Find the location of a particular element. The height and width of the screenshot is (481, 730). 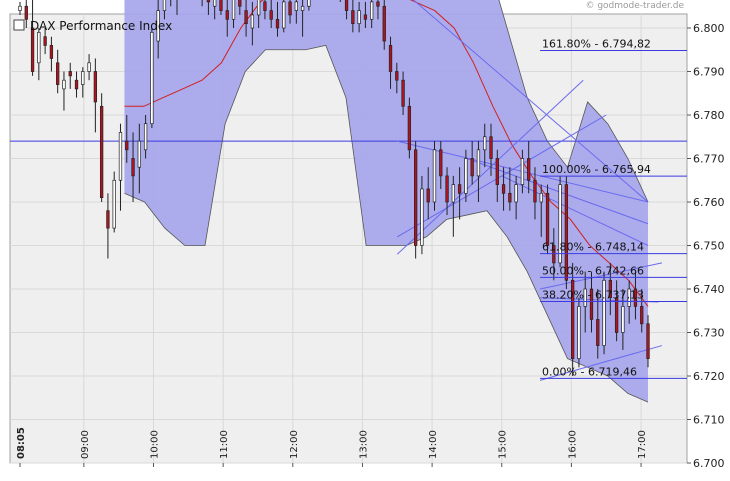

y-tick-label: 6.790 is located at coordinates (709, 72).